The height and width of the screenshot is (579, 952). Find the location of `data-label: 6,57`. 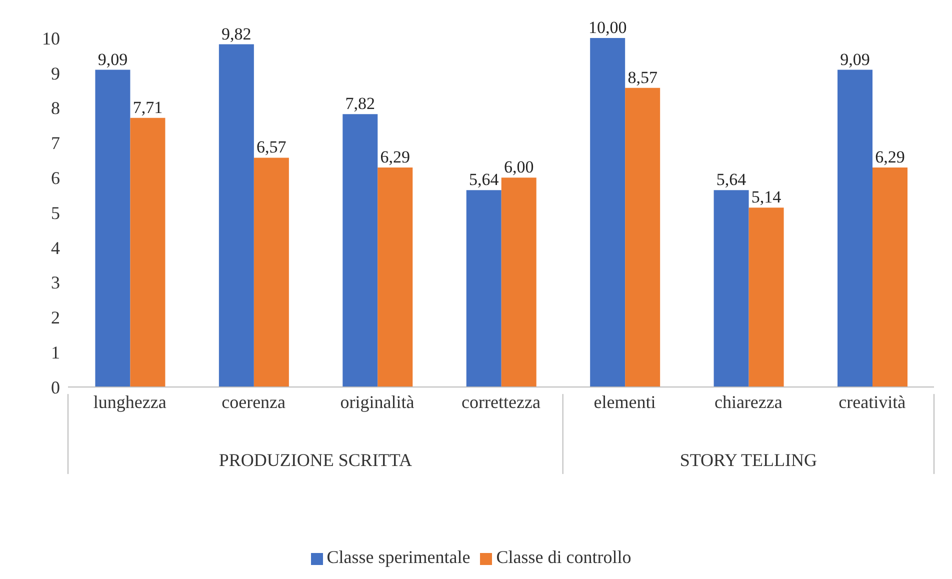

data-label: 6,57 is located at coordinates (271, 147).